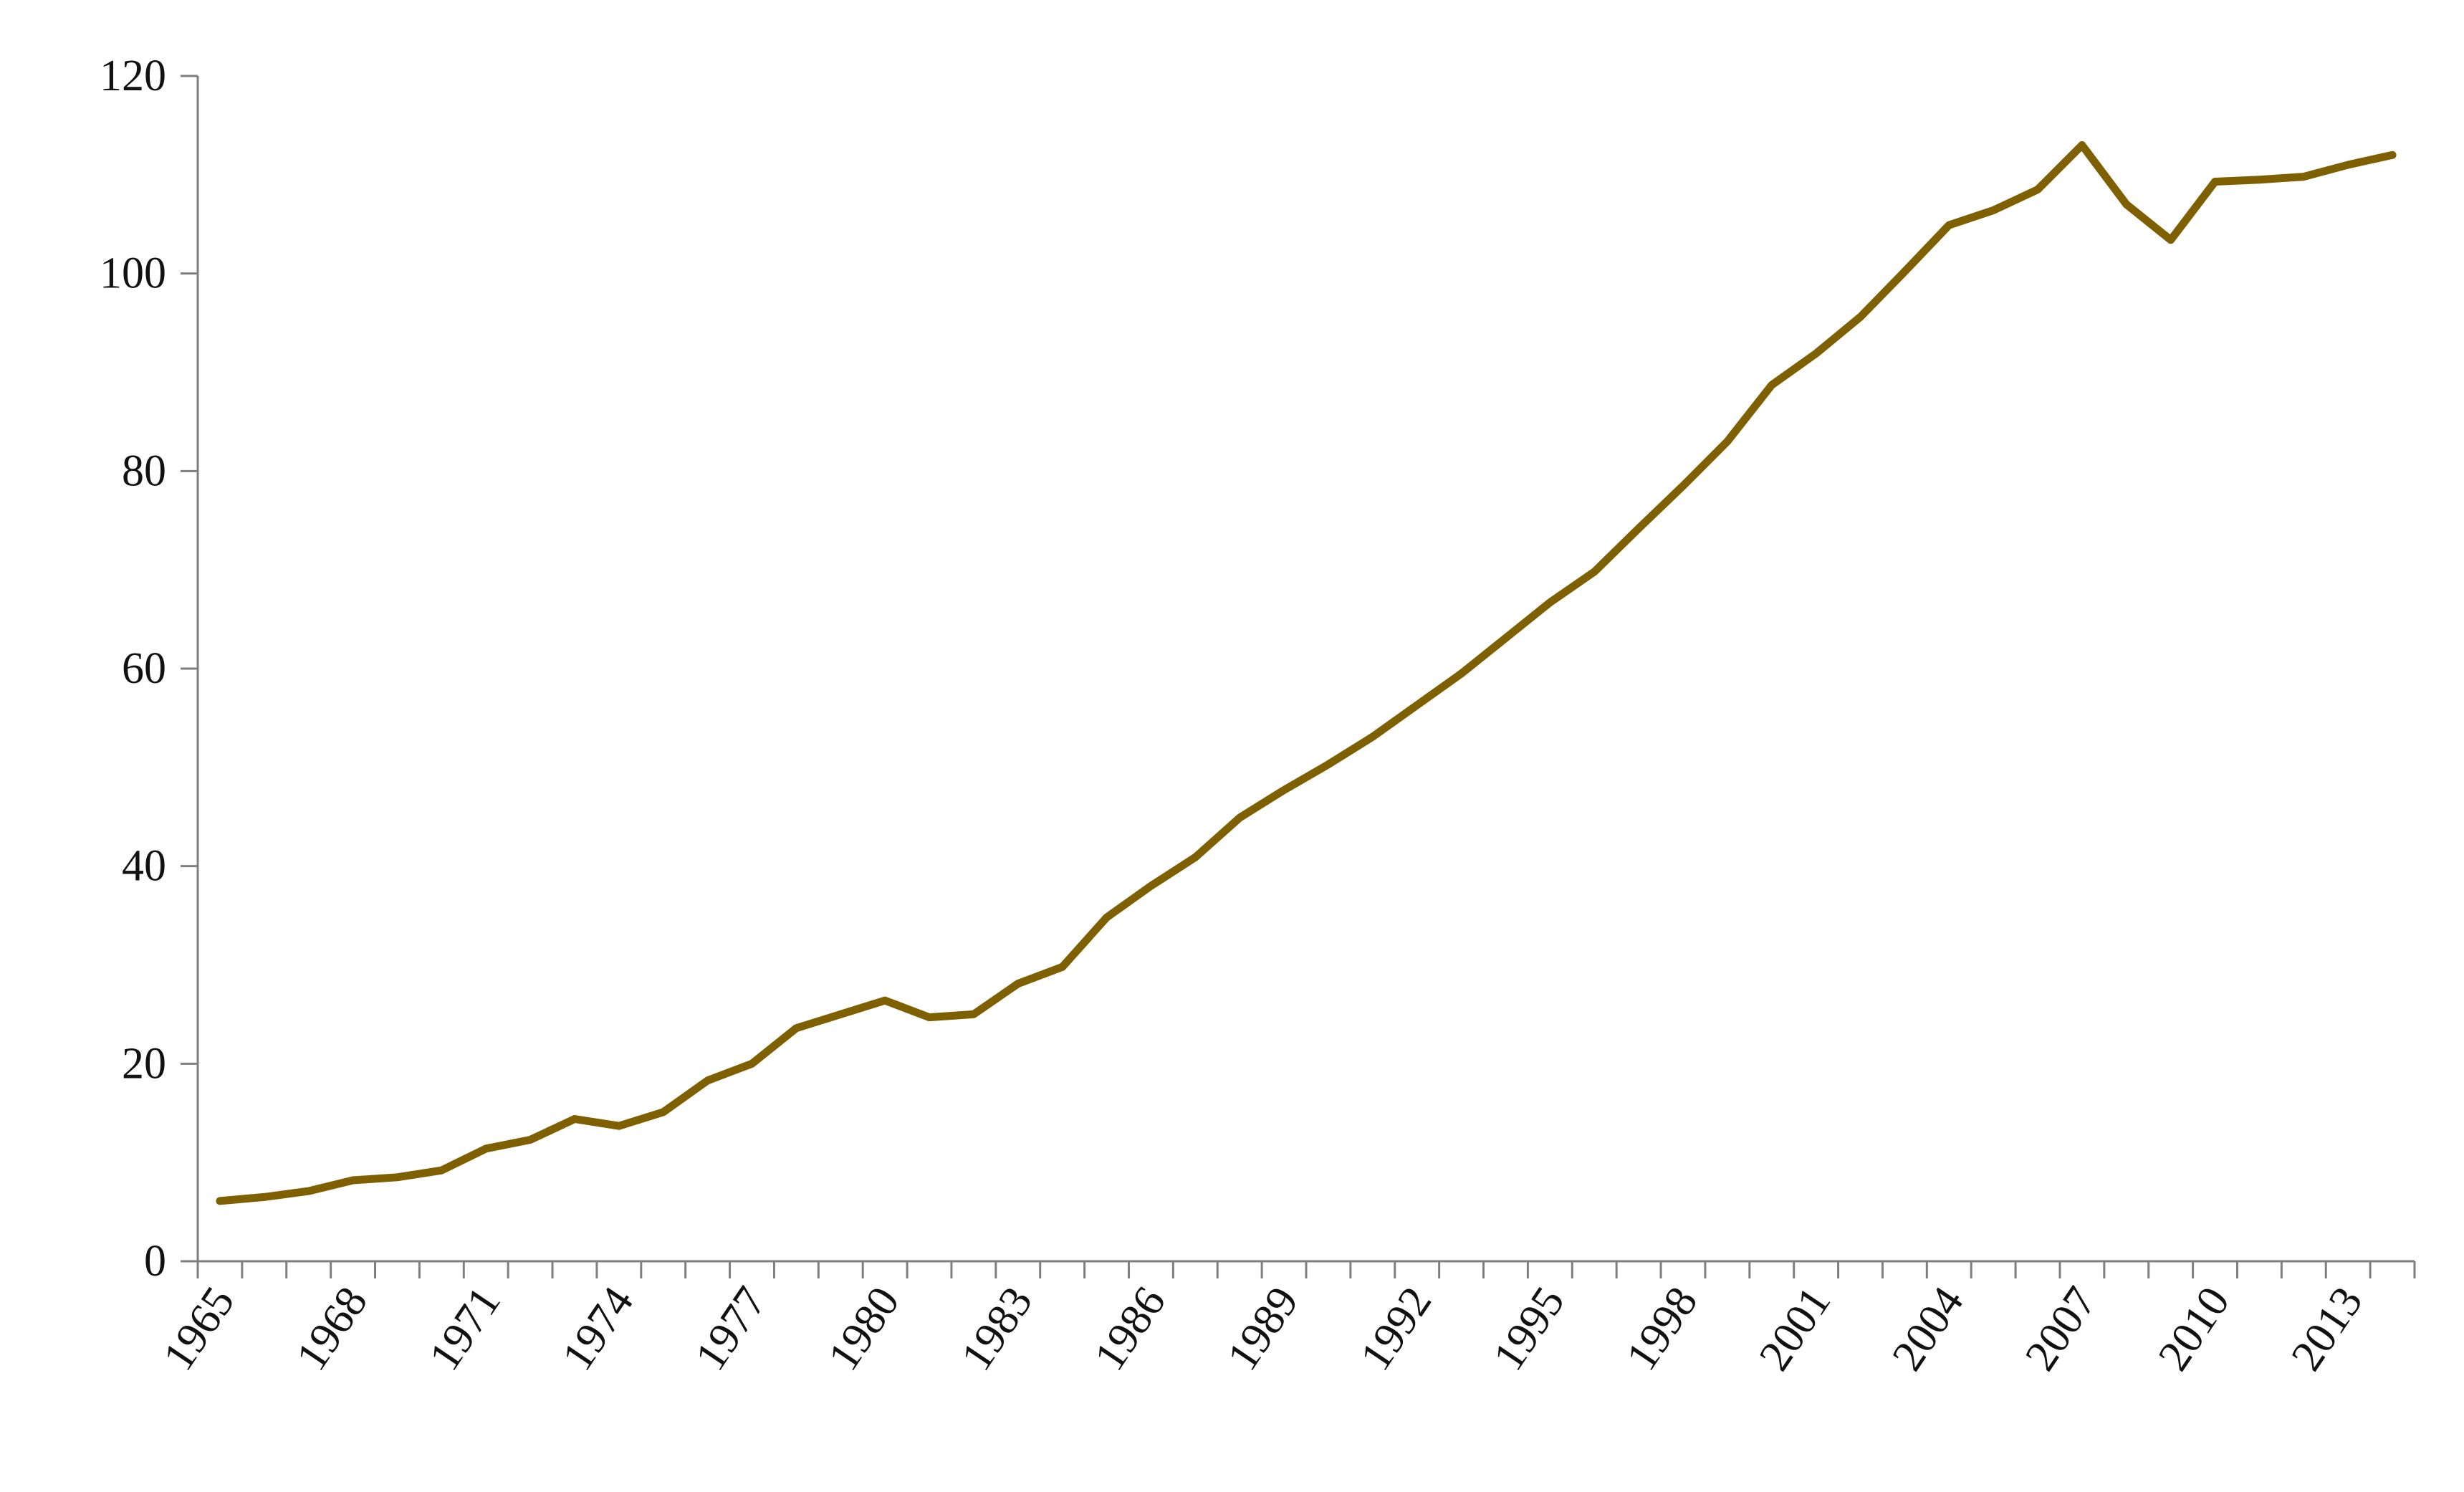  What do you see at coordinates (133, 76) in the screenshot?
I see `y-tick-label: 120` at bounding box center [133, 76].